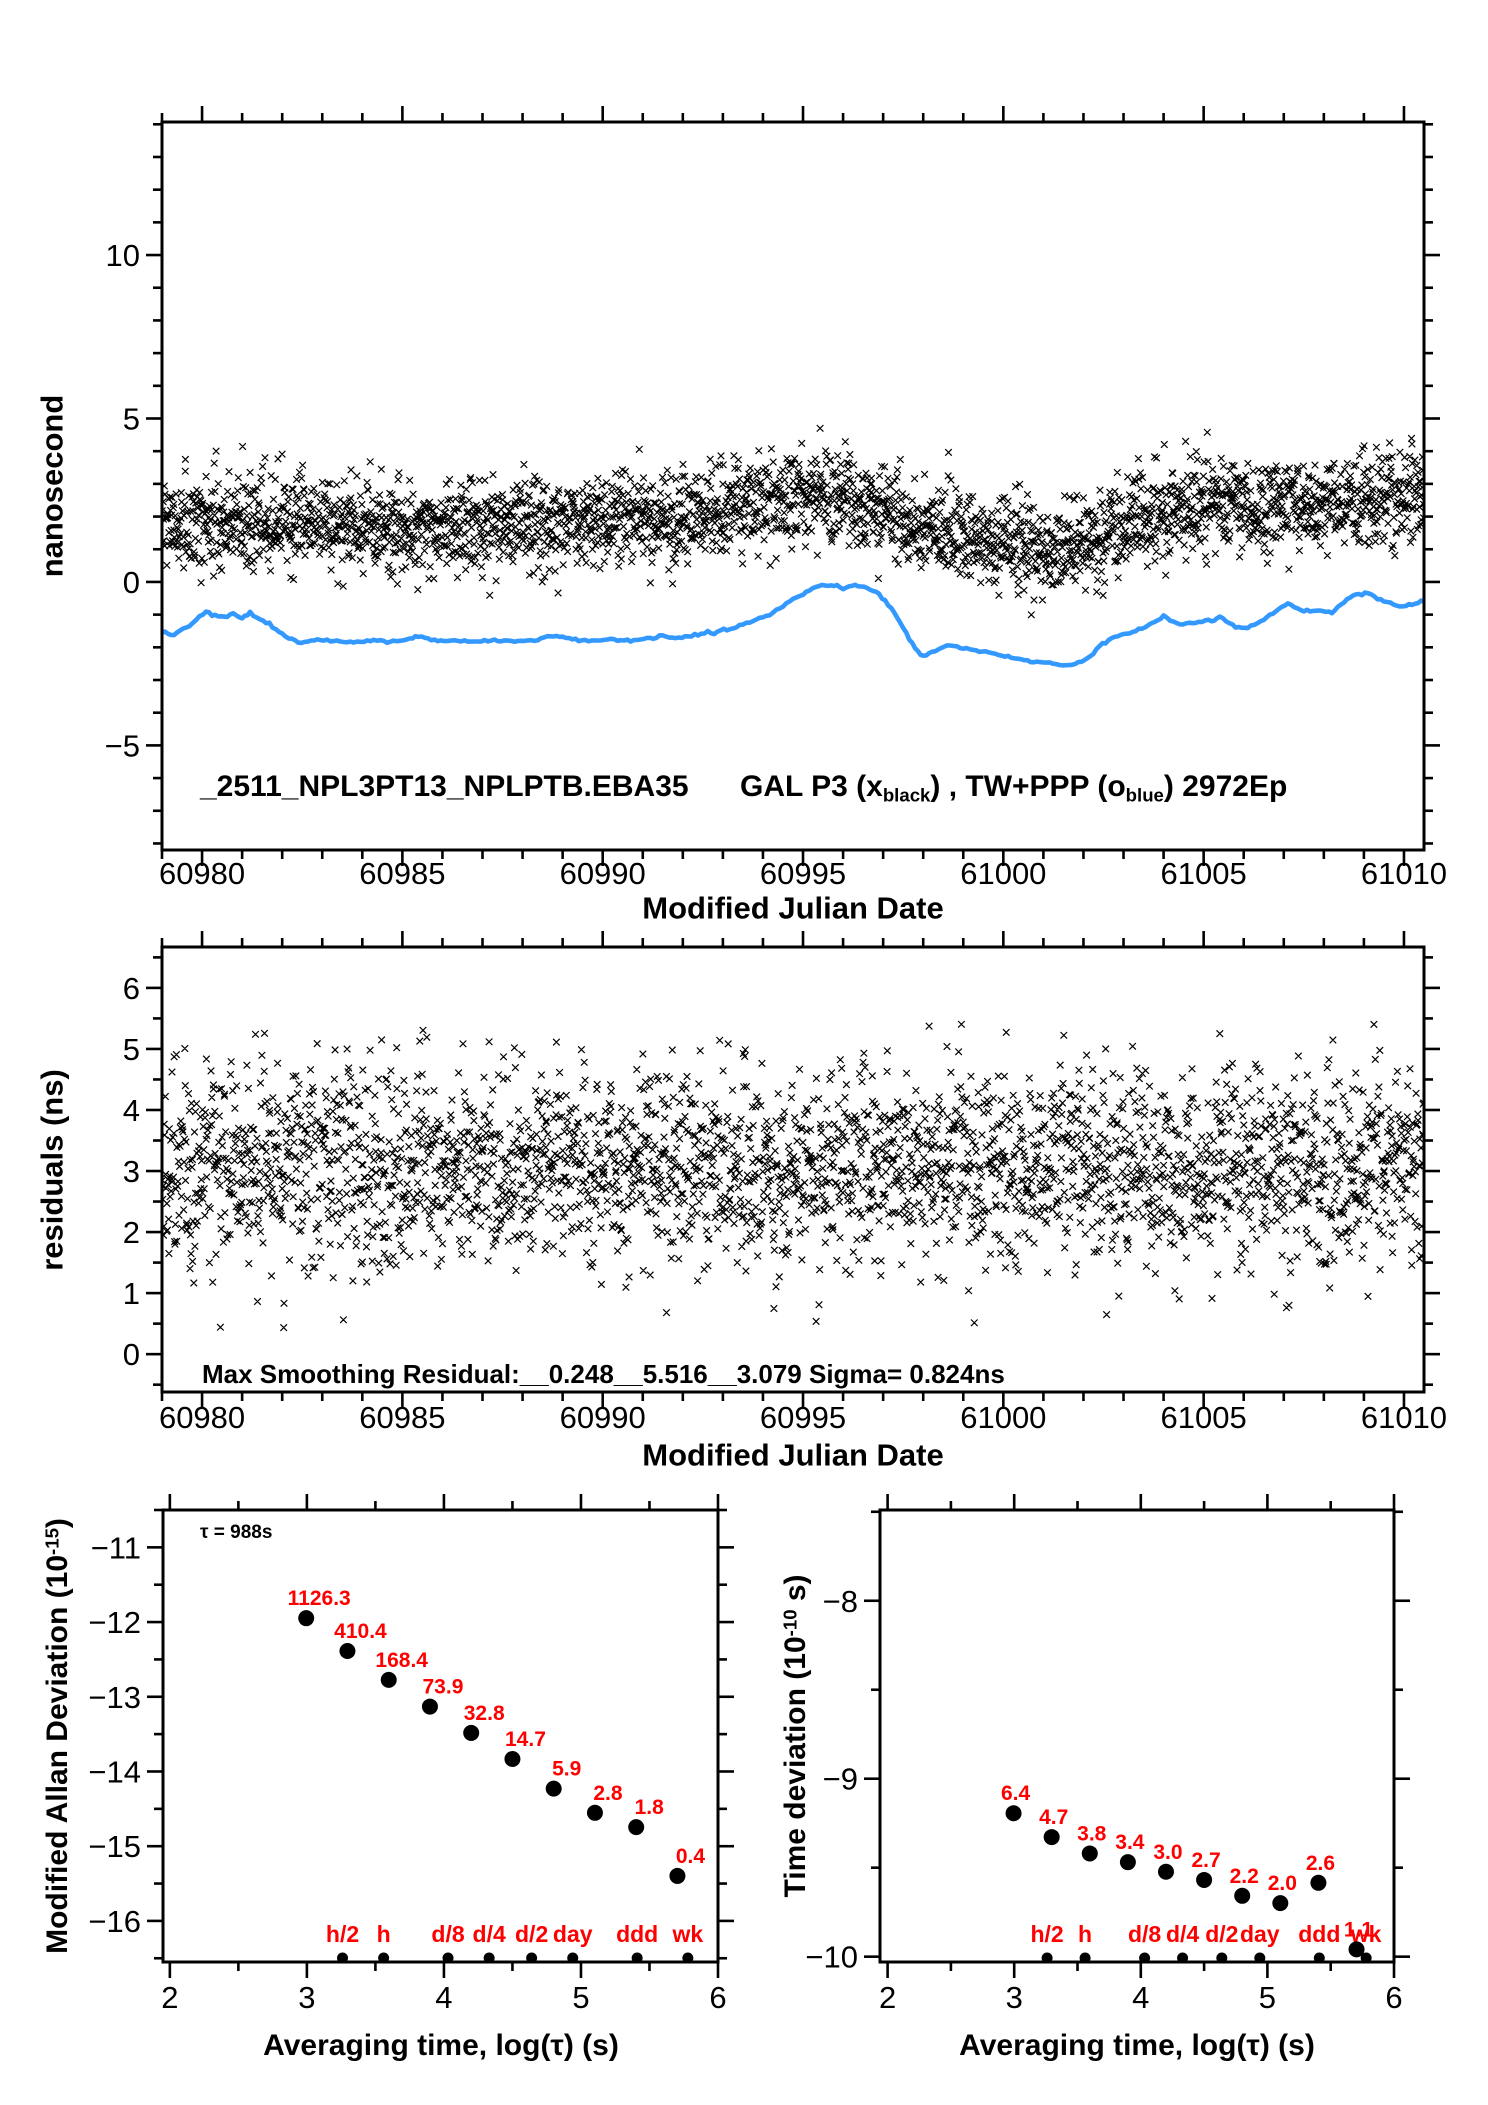 The height and width of the screenshot is (2105, 1488). Describe the element at coordinates (887, 1997) in the screenshot. I see `x-tick-label: 2` at that location.